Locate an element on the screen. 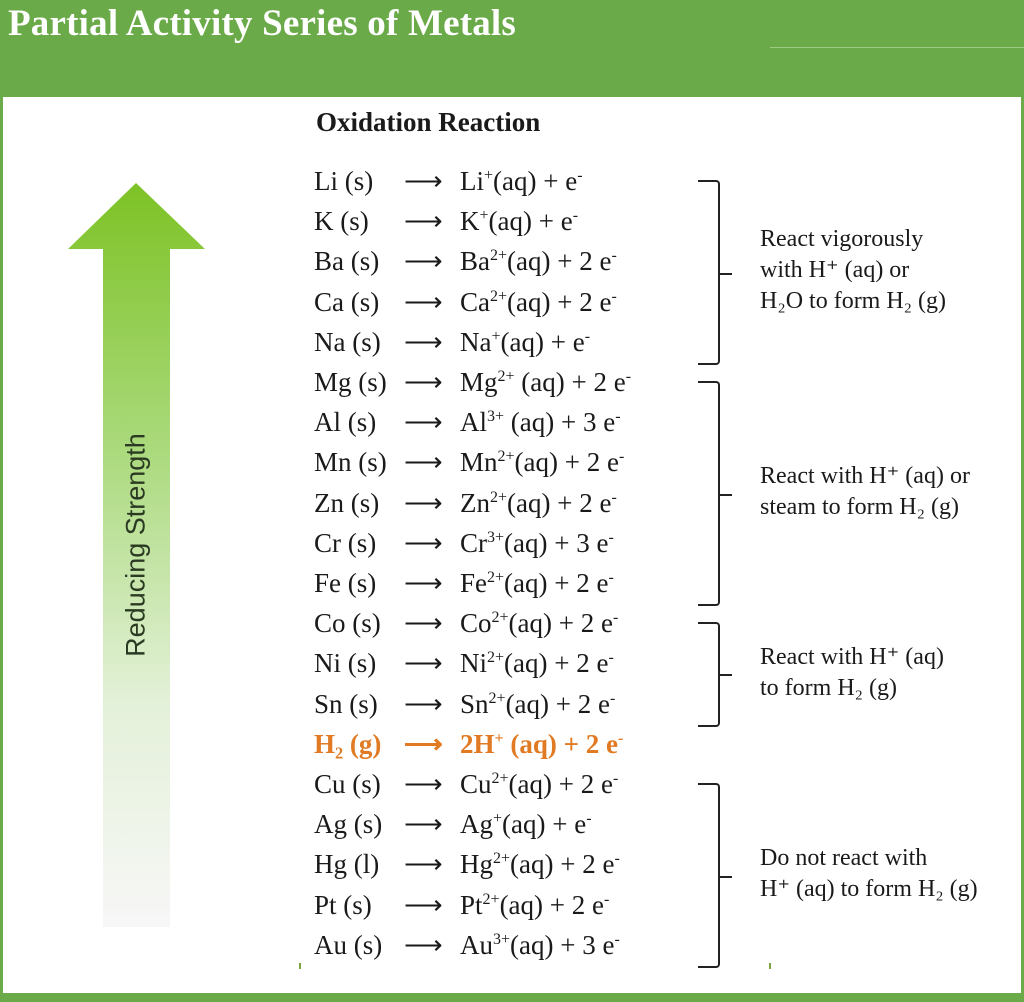 Image resolution: width=1024 pixels, height=1002 pixels. product: Zn2+(aq) + 2 e- is located at coordinates (538, 503).